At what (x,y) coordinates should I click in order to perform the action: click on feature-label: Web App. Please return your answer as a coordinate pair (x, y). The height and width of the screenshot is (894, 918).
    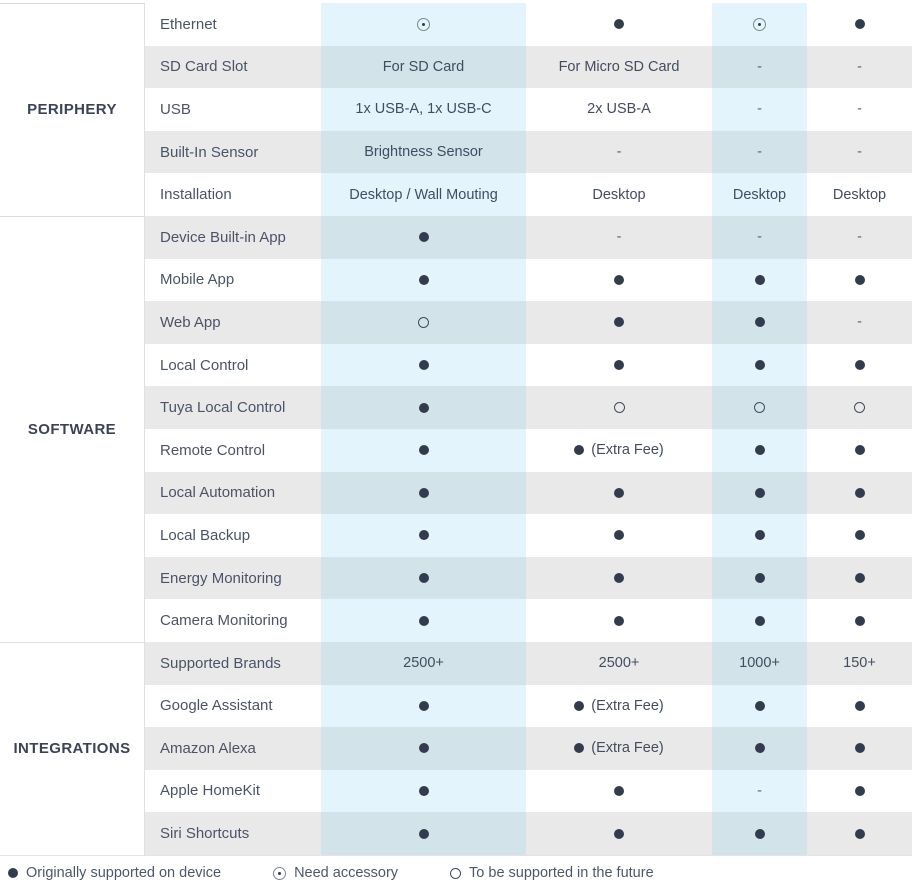
    Looking at the image, I should click on (233, 322).